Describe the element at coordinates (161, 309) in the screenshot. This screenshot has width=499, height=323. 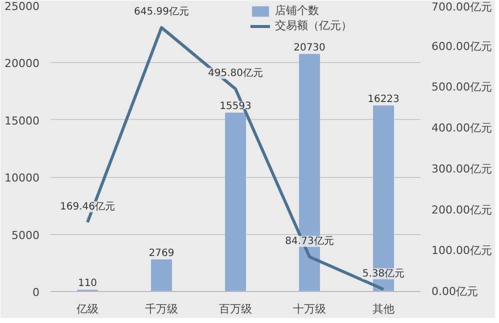
I see `x-tick-label: 千万级` at that location.